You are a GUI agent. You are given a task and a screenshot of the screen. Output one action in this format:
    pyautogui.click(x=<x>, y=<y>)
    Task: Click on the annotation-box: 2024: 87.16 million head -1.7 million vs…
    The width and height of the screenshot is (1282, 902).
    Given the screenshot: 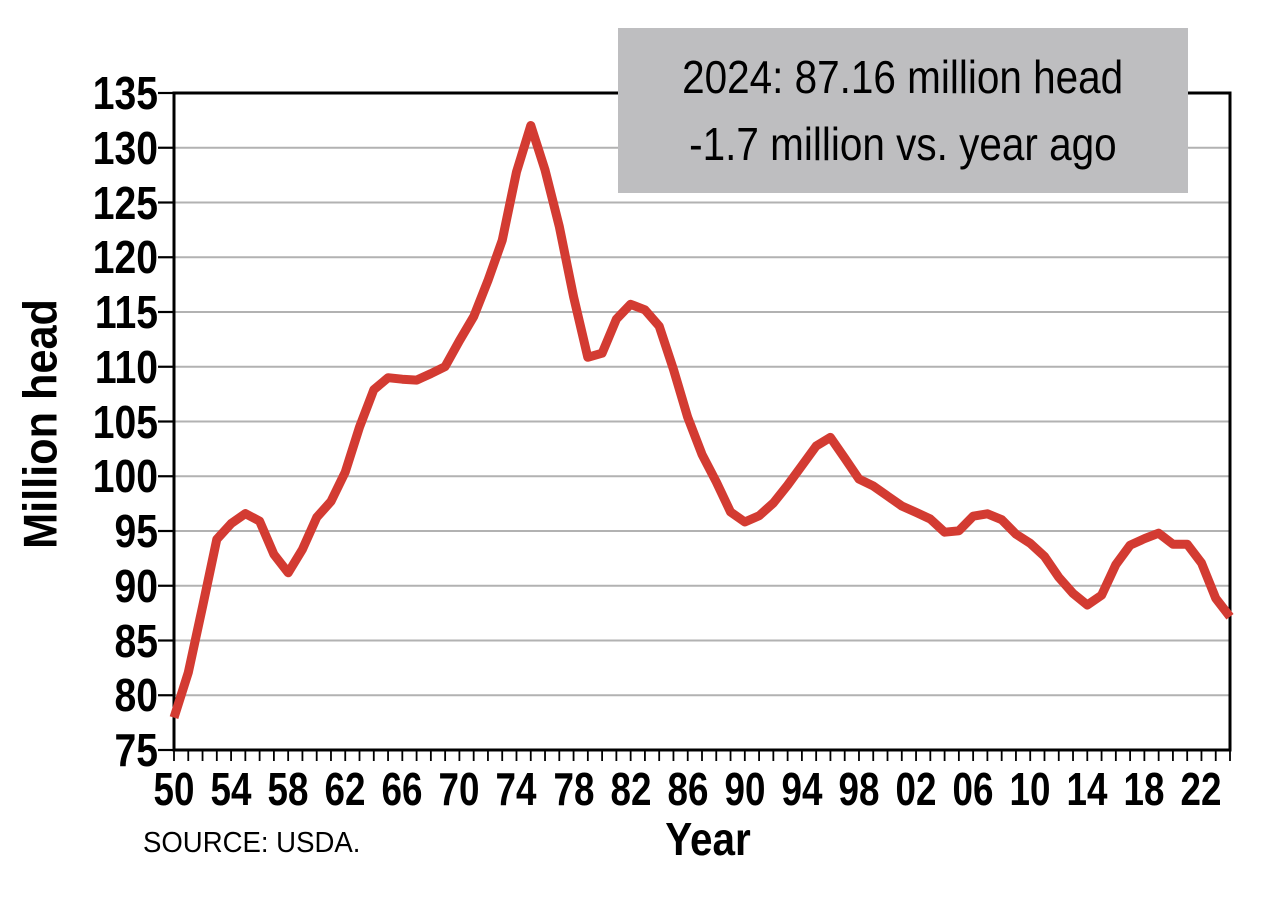 What is the action you would take?
    pyautogui.click(x=903, y=110)
    